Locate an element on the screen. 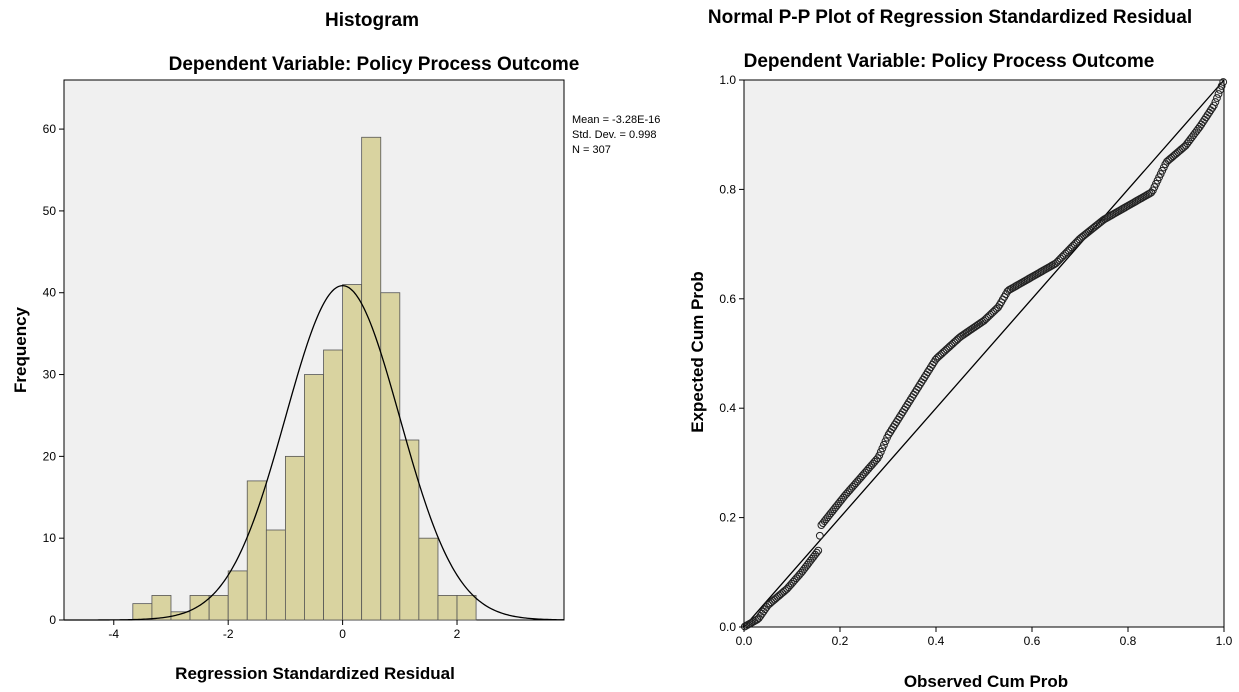  histogram-x-axis-title: Regression Standardized Residual is located at coordinates (315, 673).